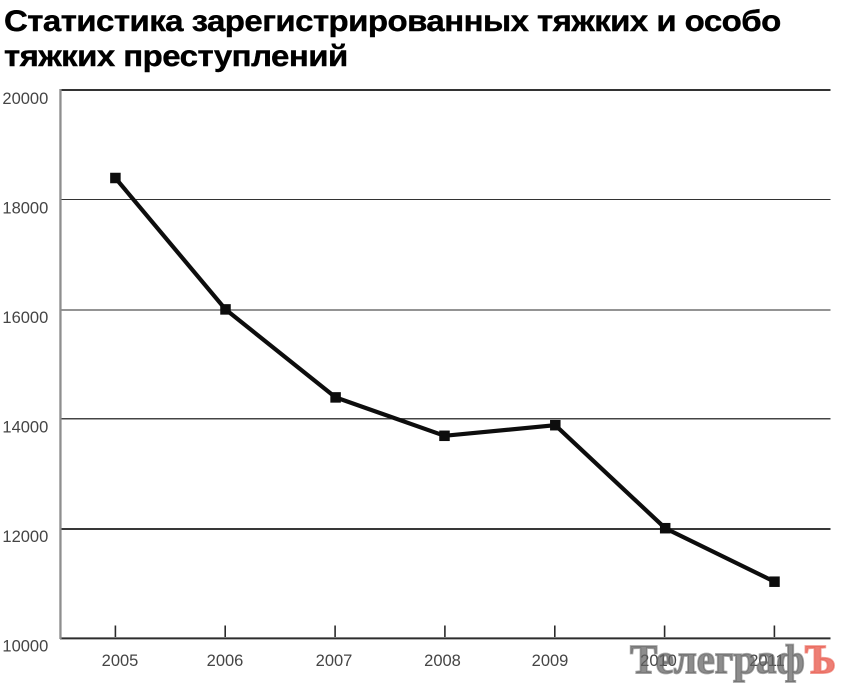  I want to click on svg-text: 12000, so click(25, 537).